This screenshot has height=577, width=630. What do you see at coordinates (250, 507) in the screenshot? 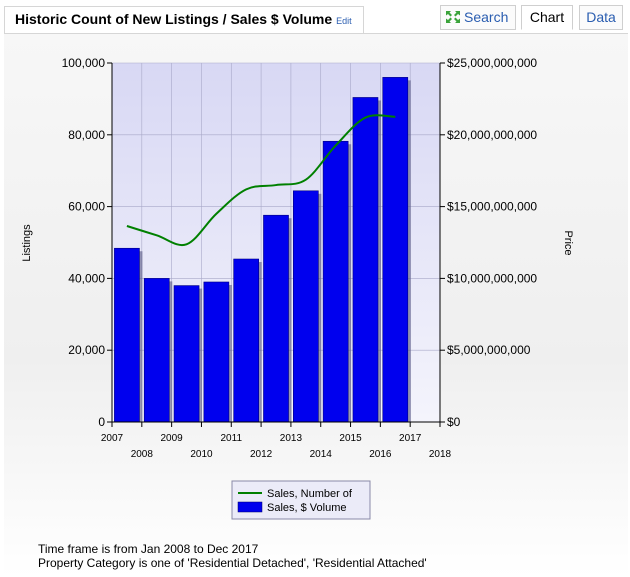
I see `legend-bar-swatch` at bounding box center [250, 507].